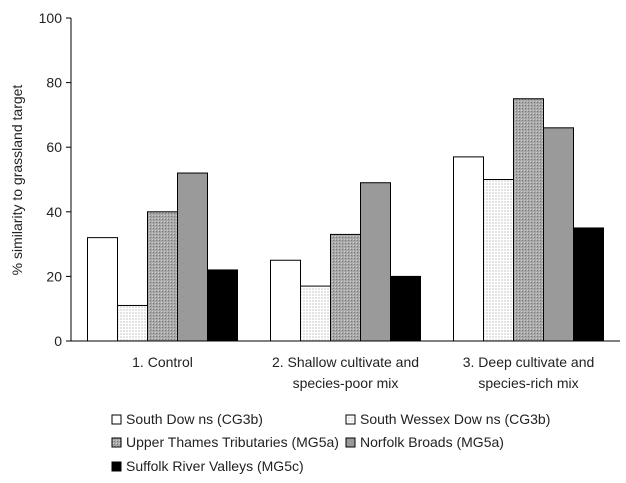 This screenshot has width=626, height=483. I want to click on legend-label: South Dow ns (CG3b), so click(194, 419).